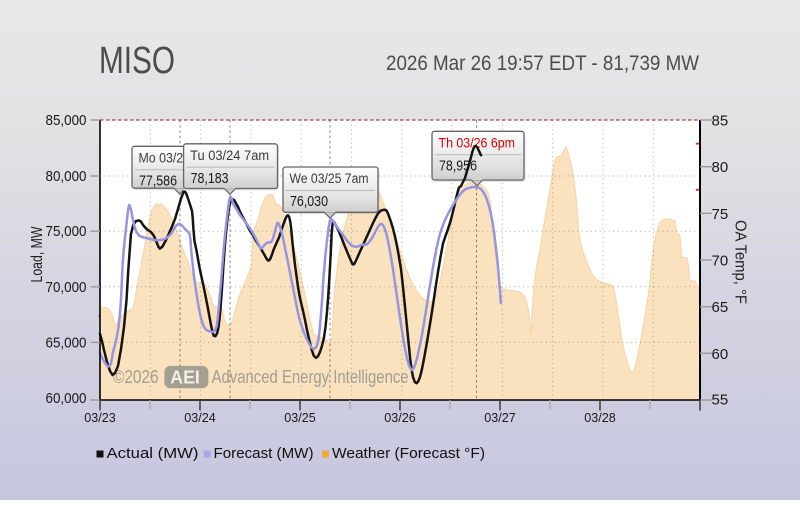 Image resolution: width=800 pixels, height=505 pixels. What do you see at coordinates (720, 261) in the screenshot?
I see `svg-text: 70` at bounding box center [720, 261].